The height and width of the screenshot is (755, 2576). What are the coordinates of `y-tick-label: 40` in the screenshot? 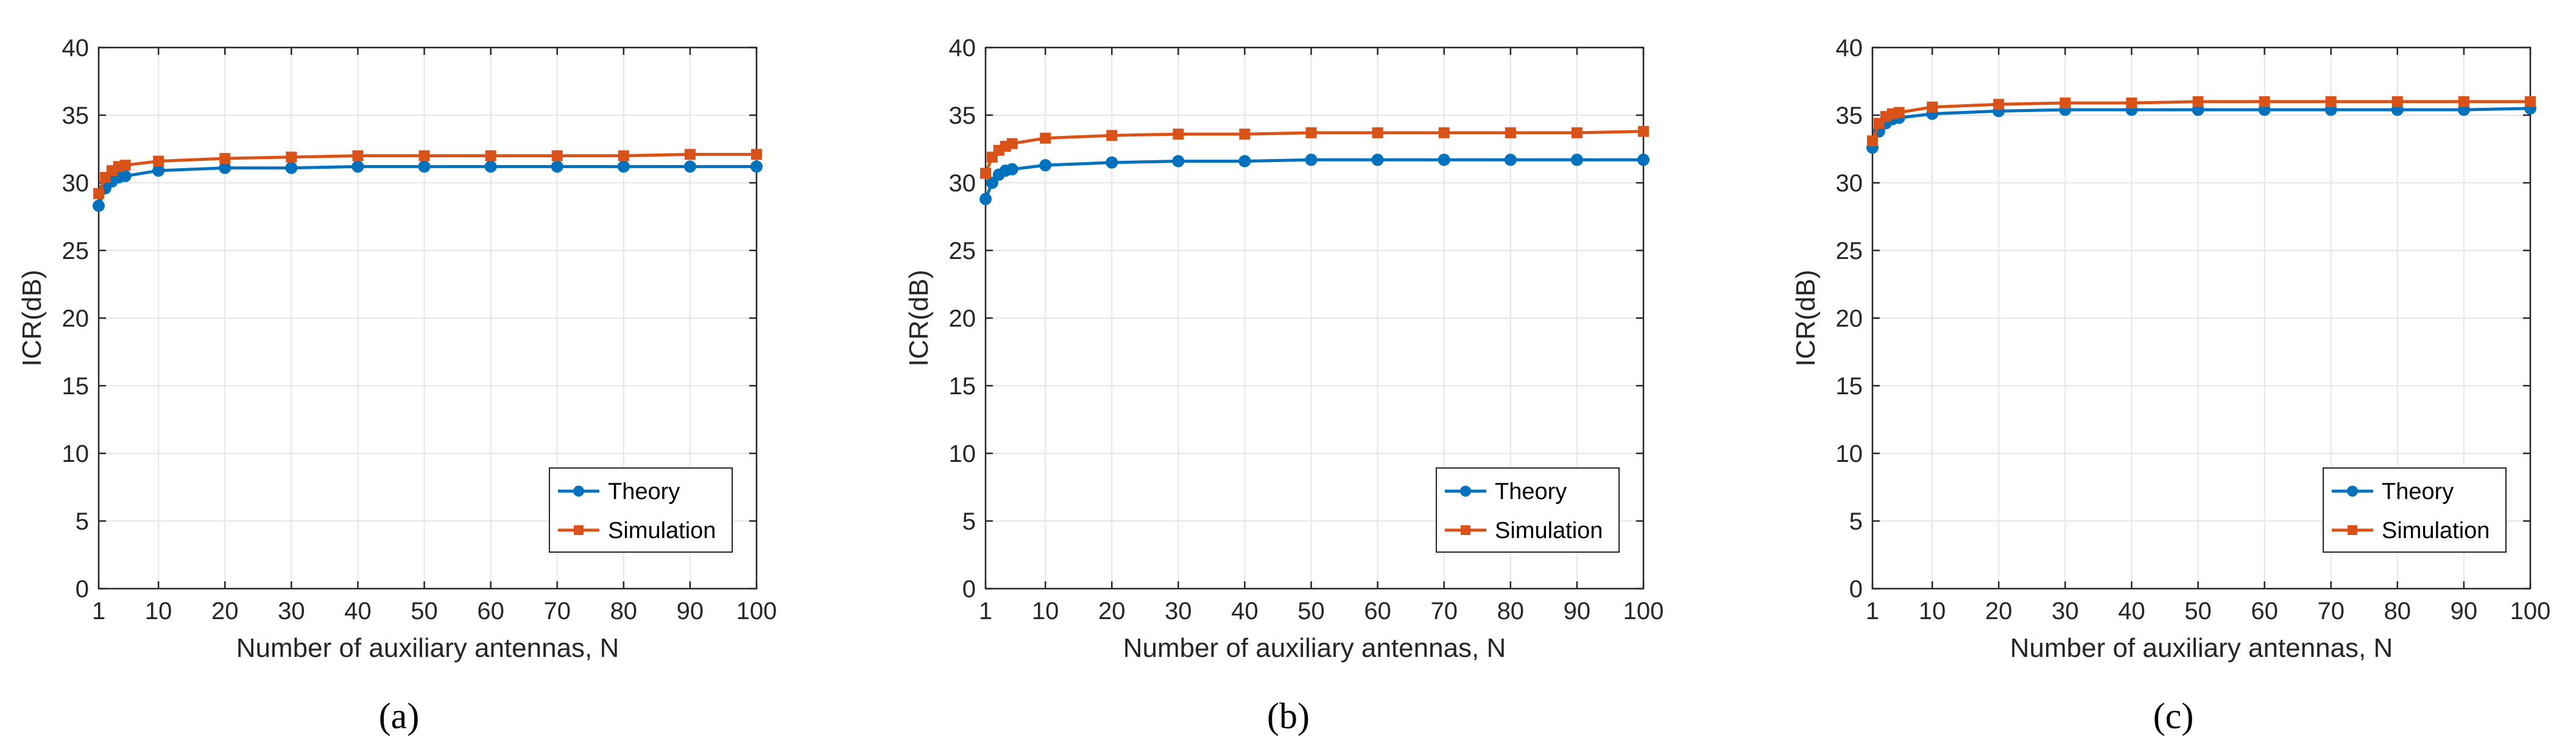 It's located at (76, 48).